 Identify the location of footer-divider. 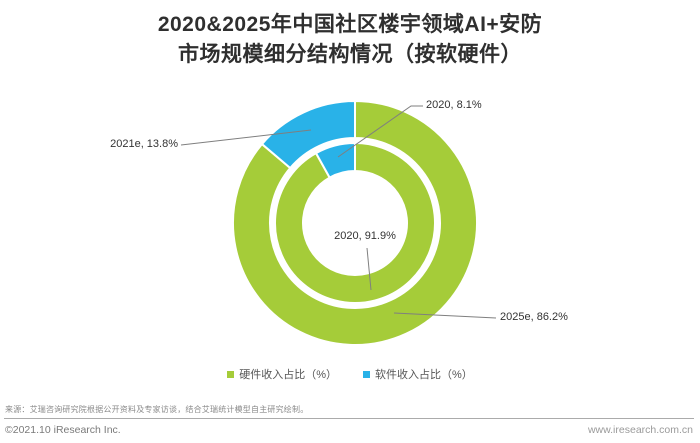
(349, 418).